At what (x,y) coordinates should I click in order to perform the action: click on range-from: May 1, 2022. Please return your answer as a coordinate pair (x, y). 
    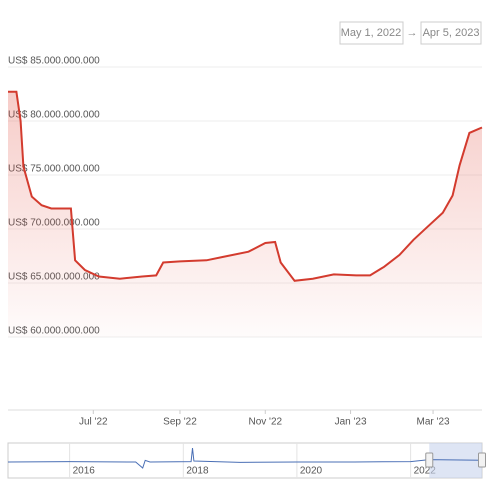
    Looking at the image, I should click on (371, 33).